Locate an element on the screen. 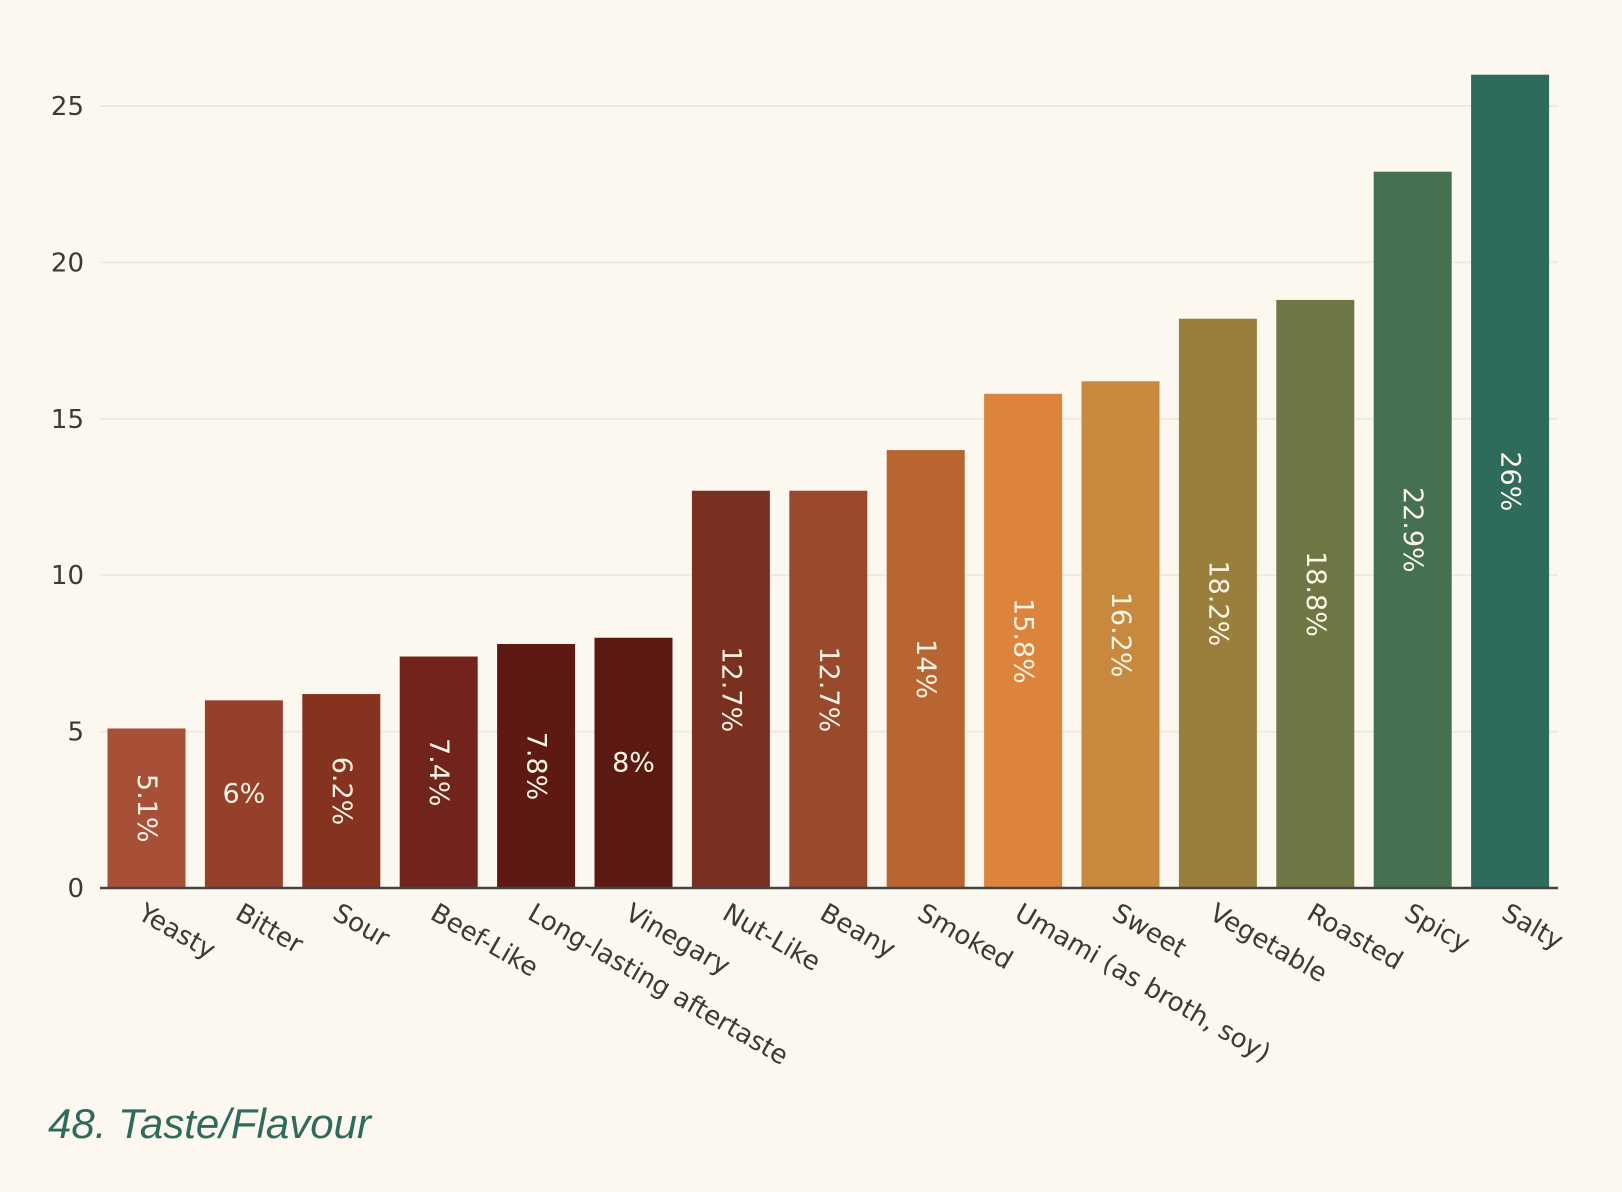  x-tick-label: Beany is located at coordinates (858, 931).